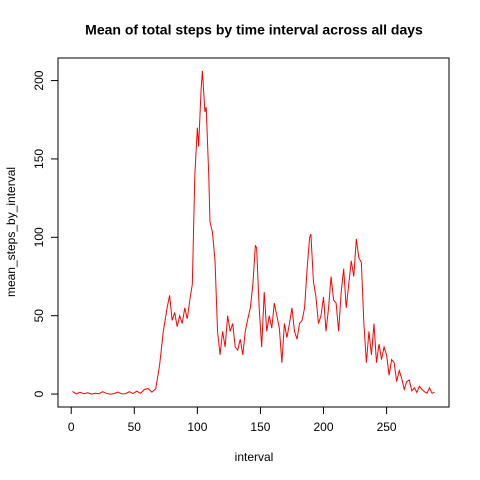 This screenshot has width=480, height=480. Describe the element at coordinates (71, 427) in the screenshot. I see `x-tick-label: 0` at that location.